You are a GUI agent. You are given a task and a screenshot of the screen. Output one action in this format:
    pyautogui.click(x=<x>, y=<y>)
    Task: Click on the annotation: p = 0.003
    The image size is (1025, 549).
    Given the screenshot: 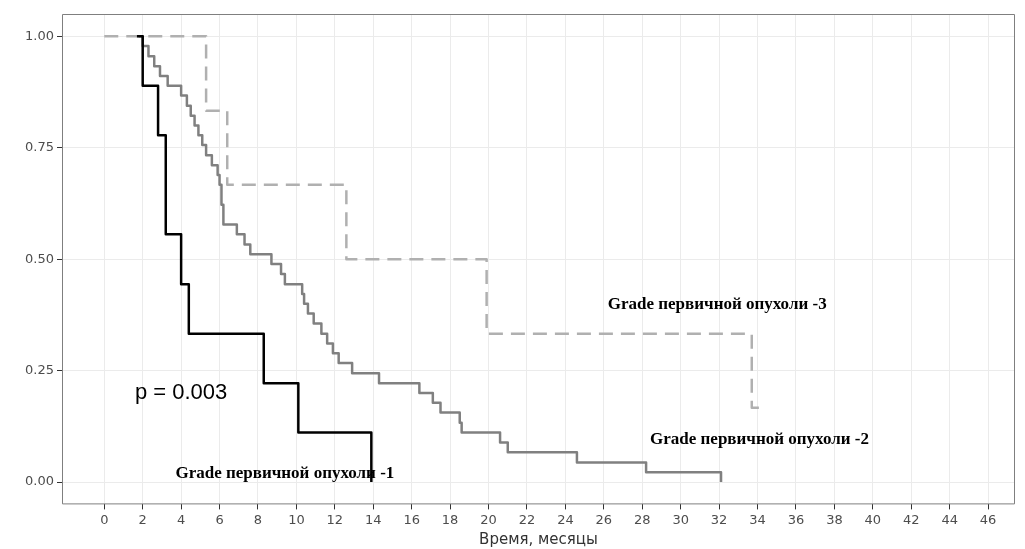 What is the action you would take?
    pyautogui.click(x=181, y=392)
    